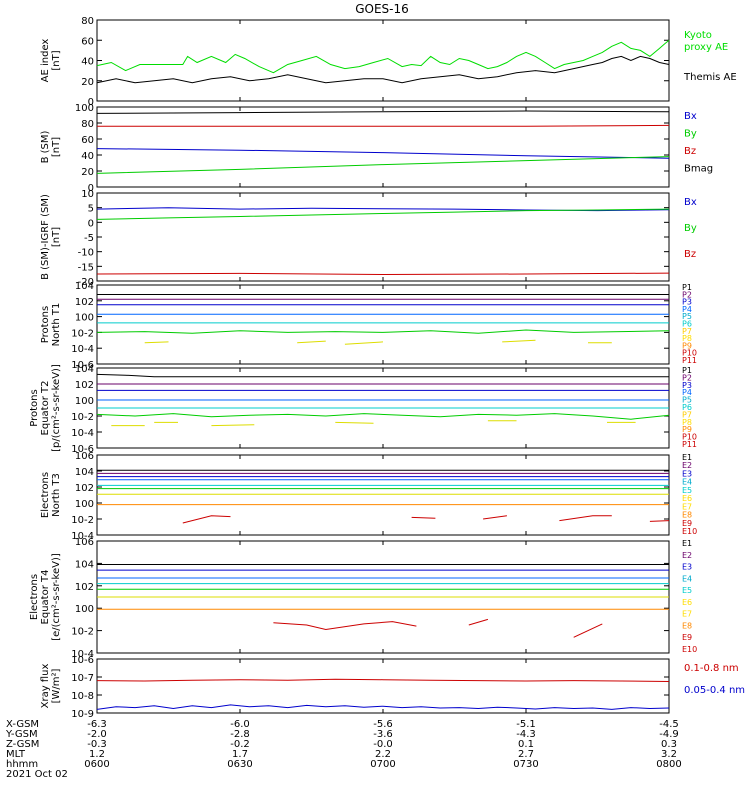  Describe the element at coordinates (669, 724) in the screenshot. I see `x-row-value: -4.5` at that location.